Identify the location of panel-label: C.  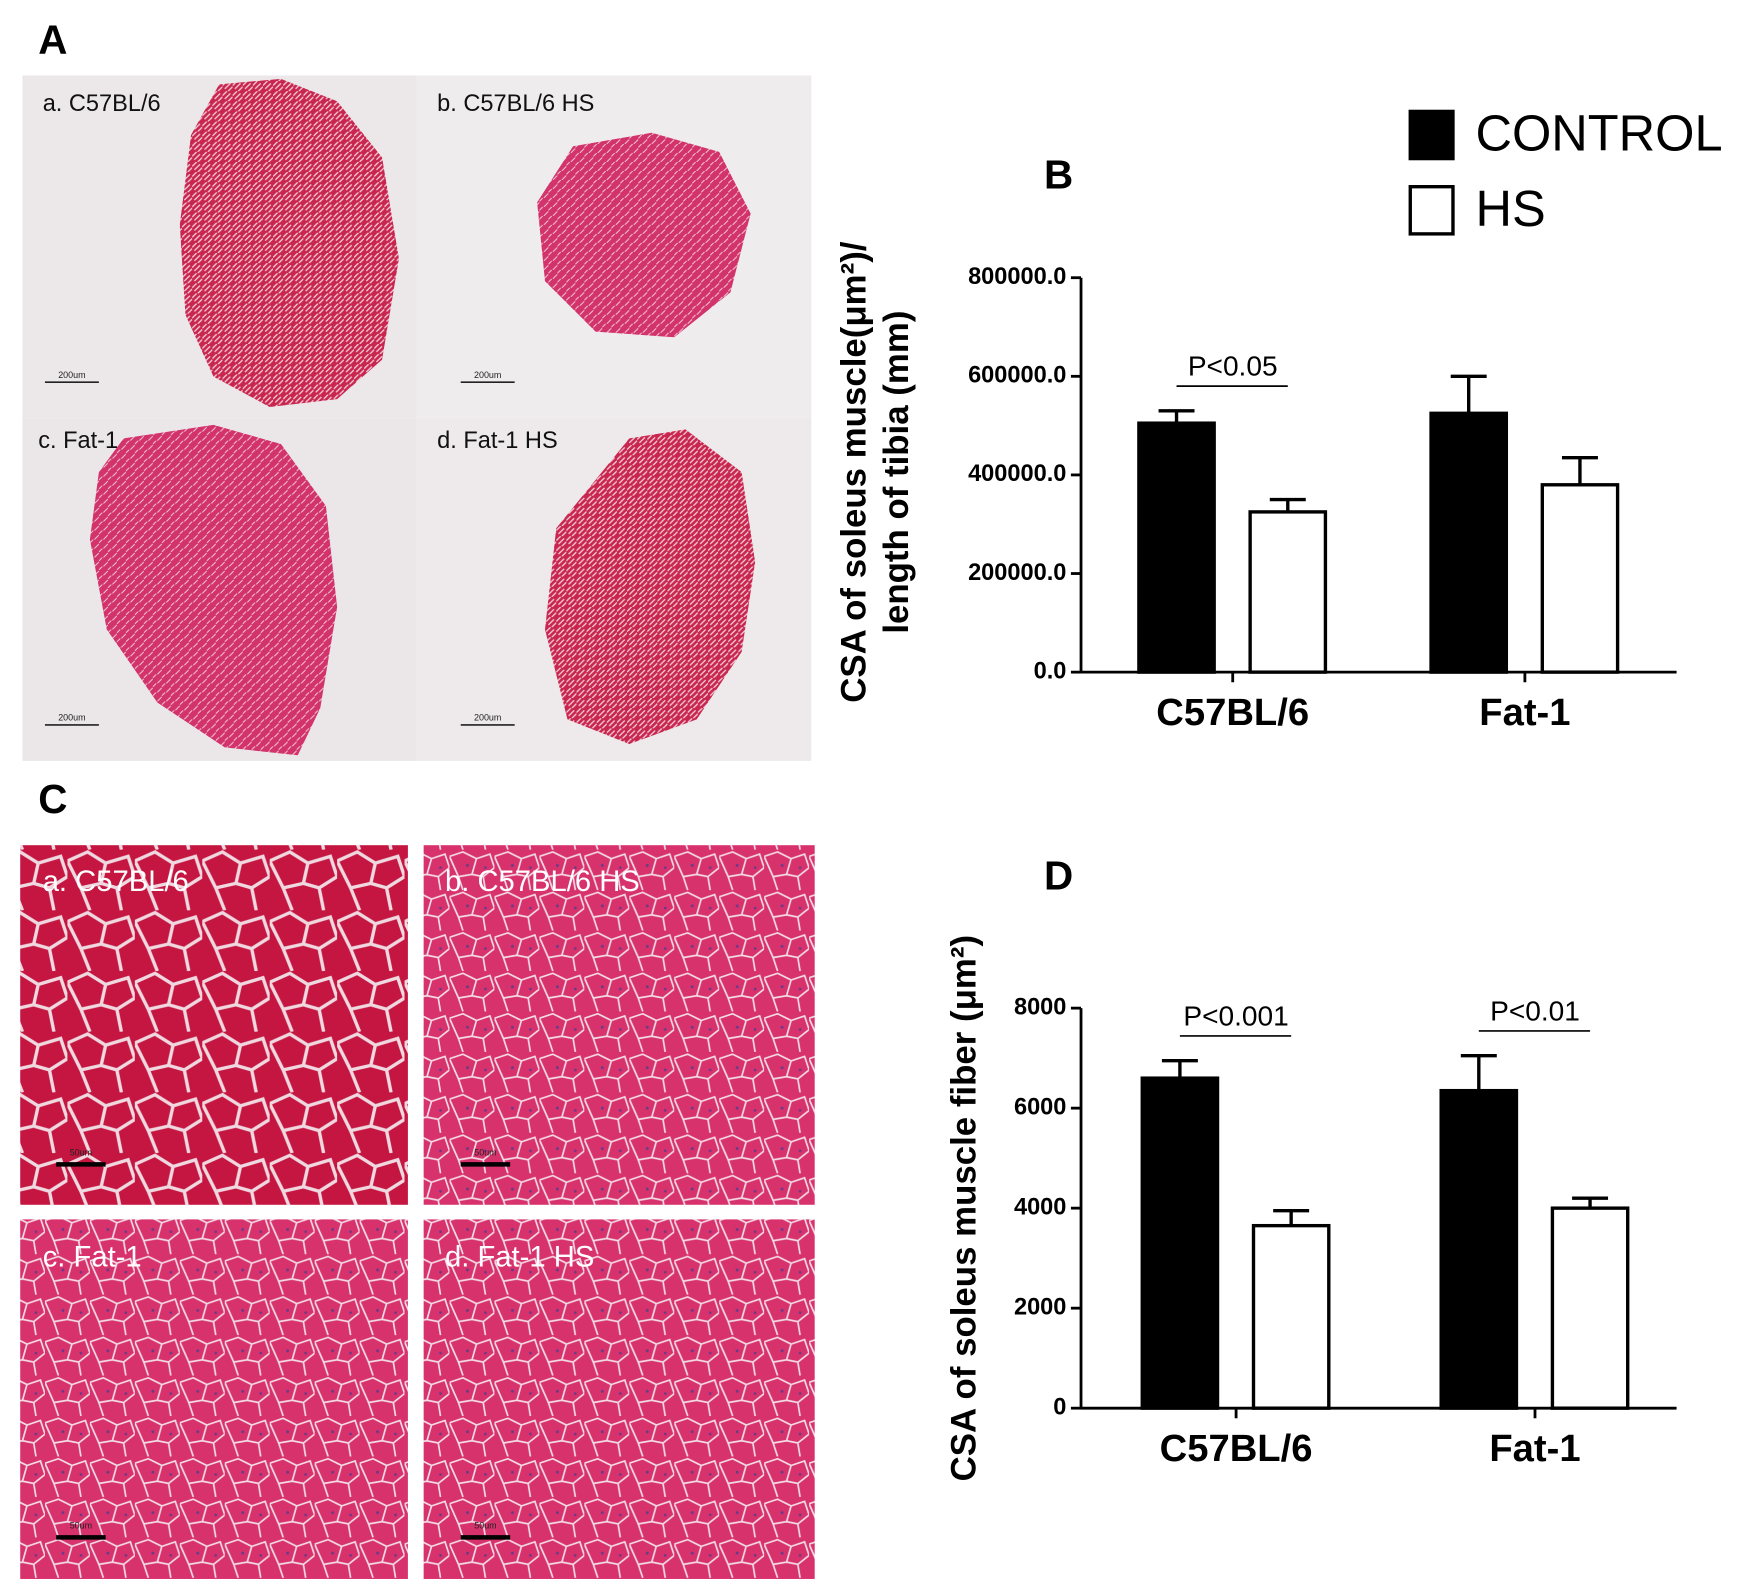
(52, 799).